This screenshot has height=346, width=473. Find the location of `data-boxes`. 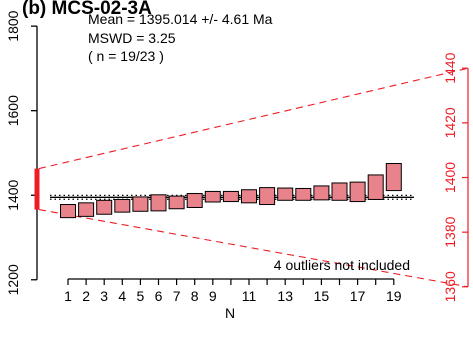

data-boxes is located at coordinates (231, 191).